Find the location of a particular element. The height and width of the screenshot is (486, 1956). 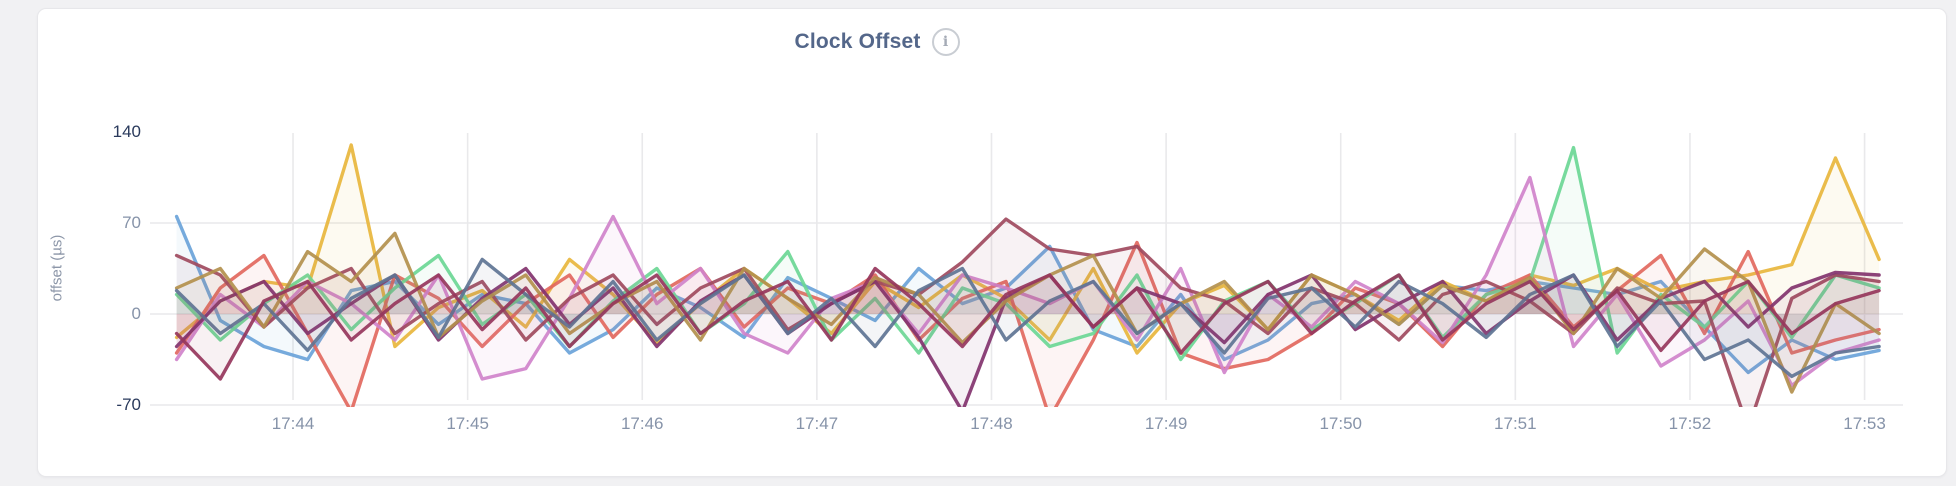

x-tick-label: 17:45 is located at coordinates (467, 423).